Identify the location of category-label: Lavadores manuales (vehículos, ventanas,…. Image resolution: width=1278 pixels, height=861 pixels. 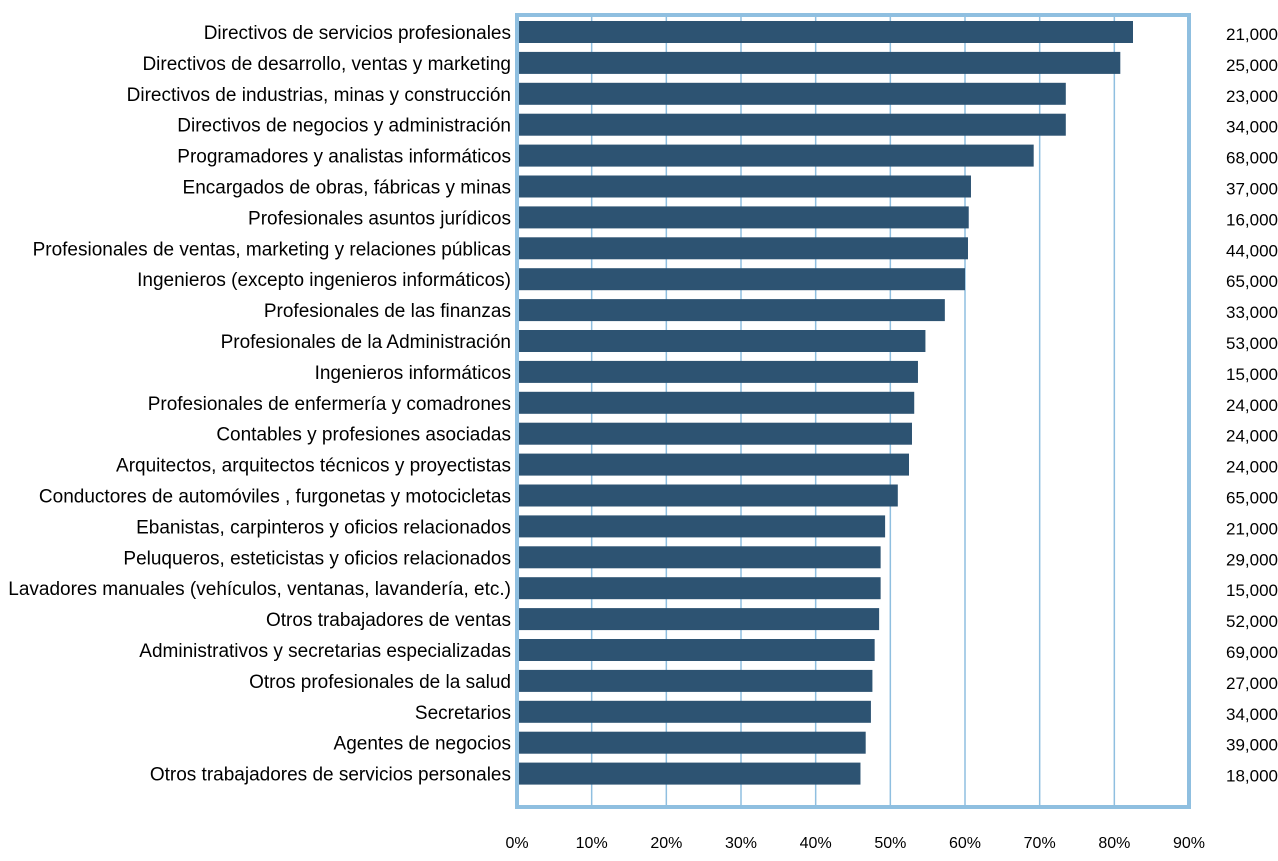
(259, 589).